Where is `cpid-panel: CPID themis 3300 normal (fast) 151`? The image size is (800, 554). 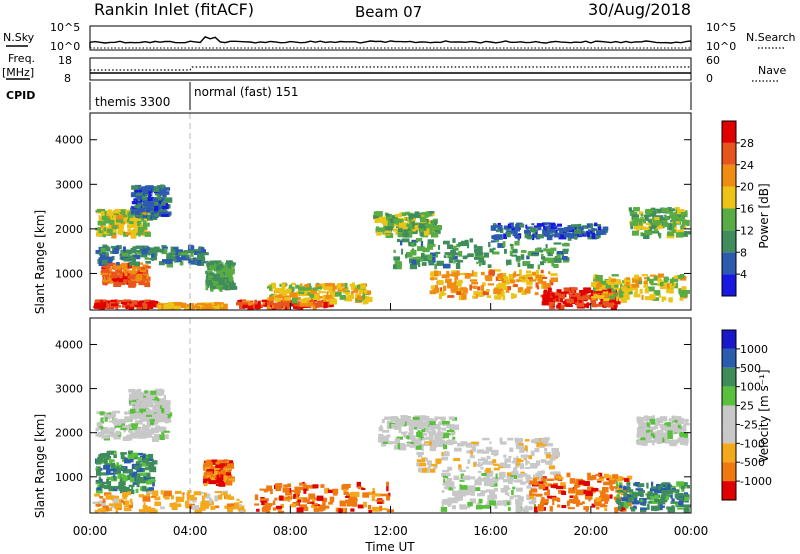
cpid-panel: CPID themis 3300 normal (fast) 151 is located at coordinates (349, 96).